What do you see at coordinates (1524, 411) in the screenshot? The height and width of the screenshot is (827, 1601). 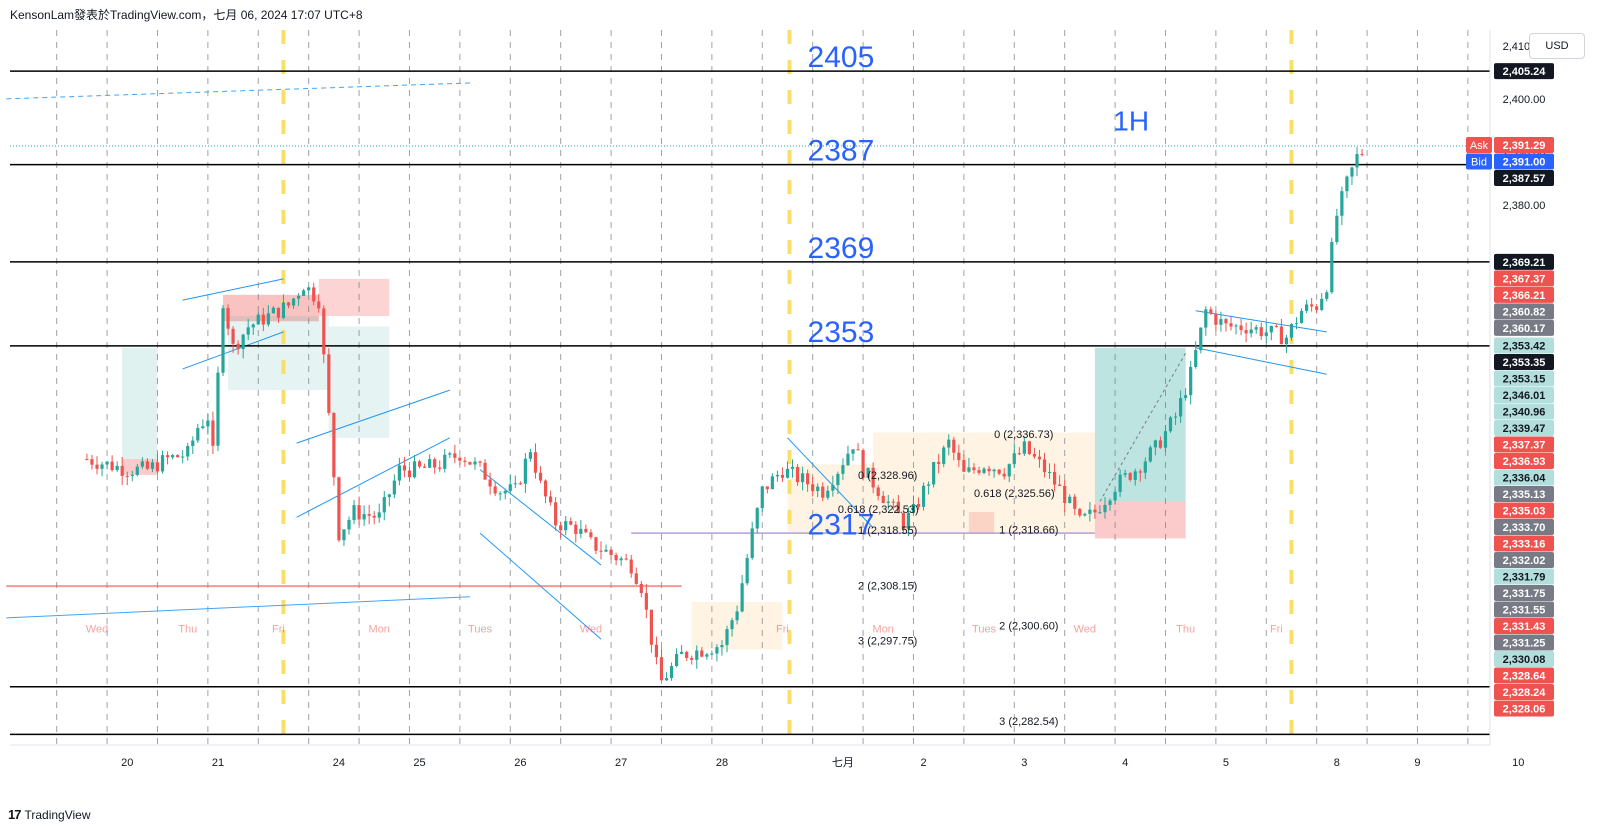 I see `price-label: 2,340.96` at bounding box center [1524, 411].